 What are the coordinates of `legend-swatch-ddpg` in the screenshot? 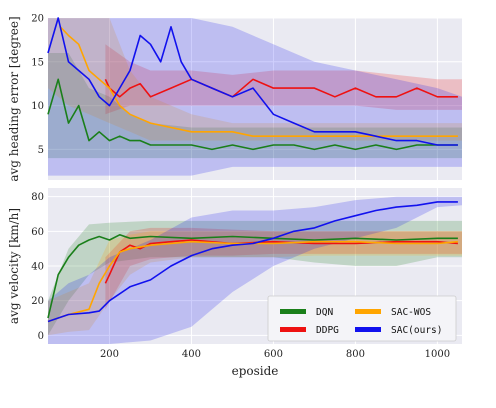 It's located at (293, 329).